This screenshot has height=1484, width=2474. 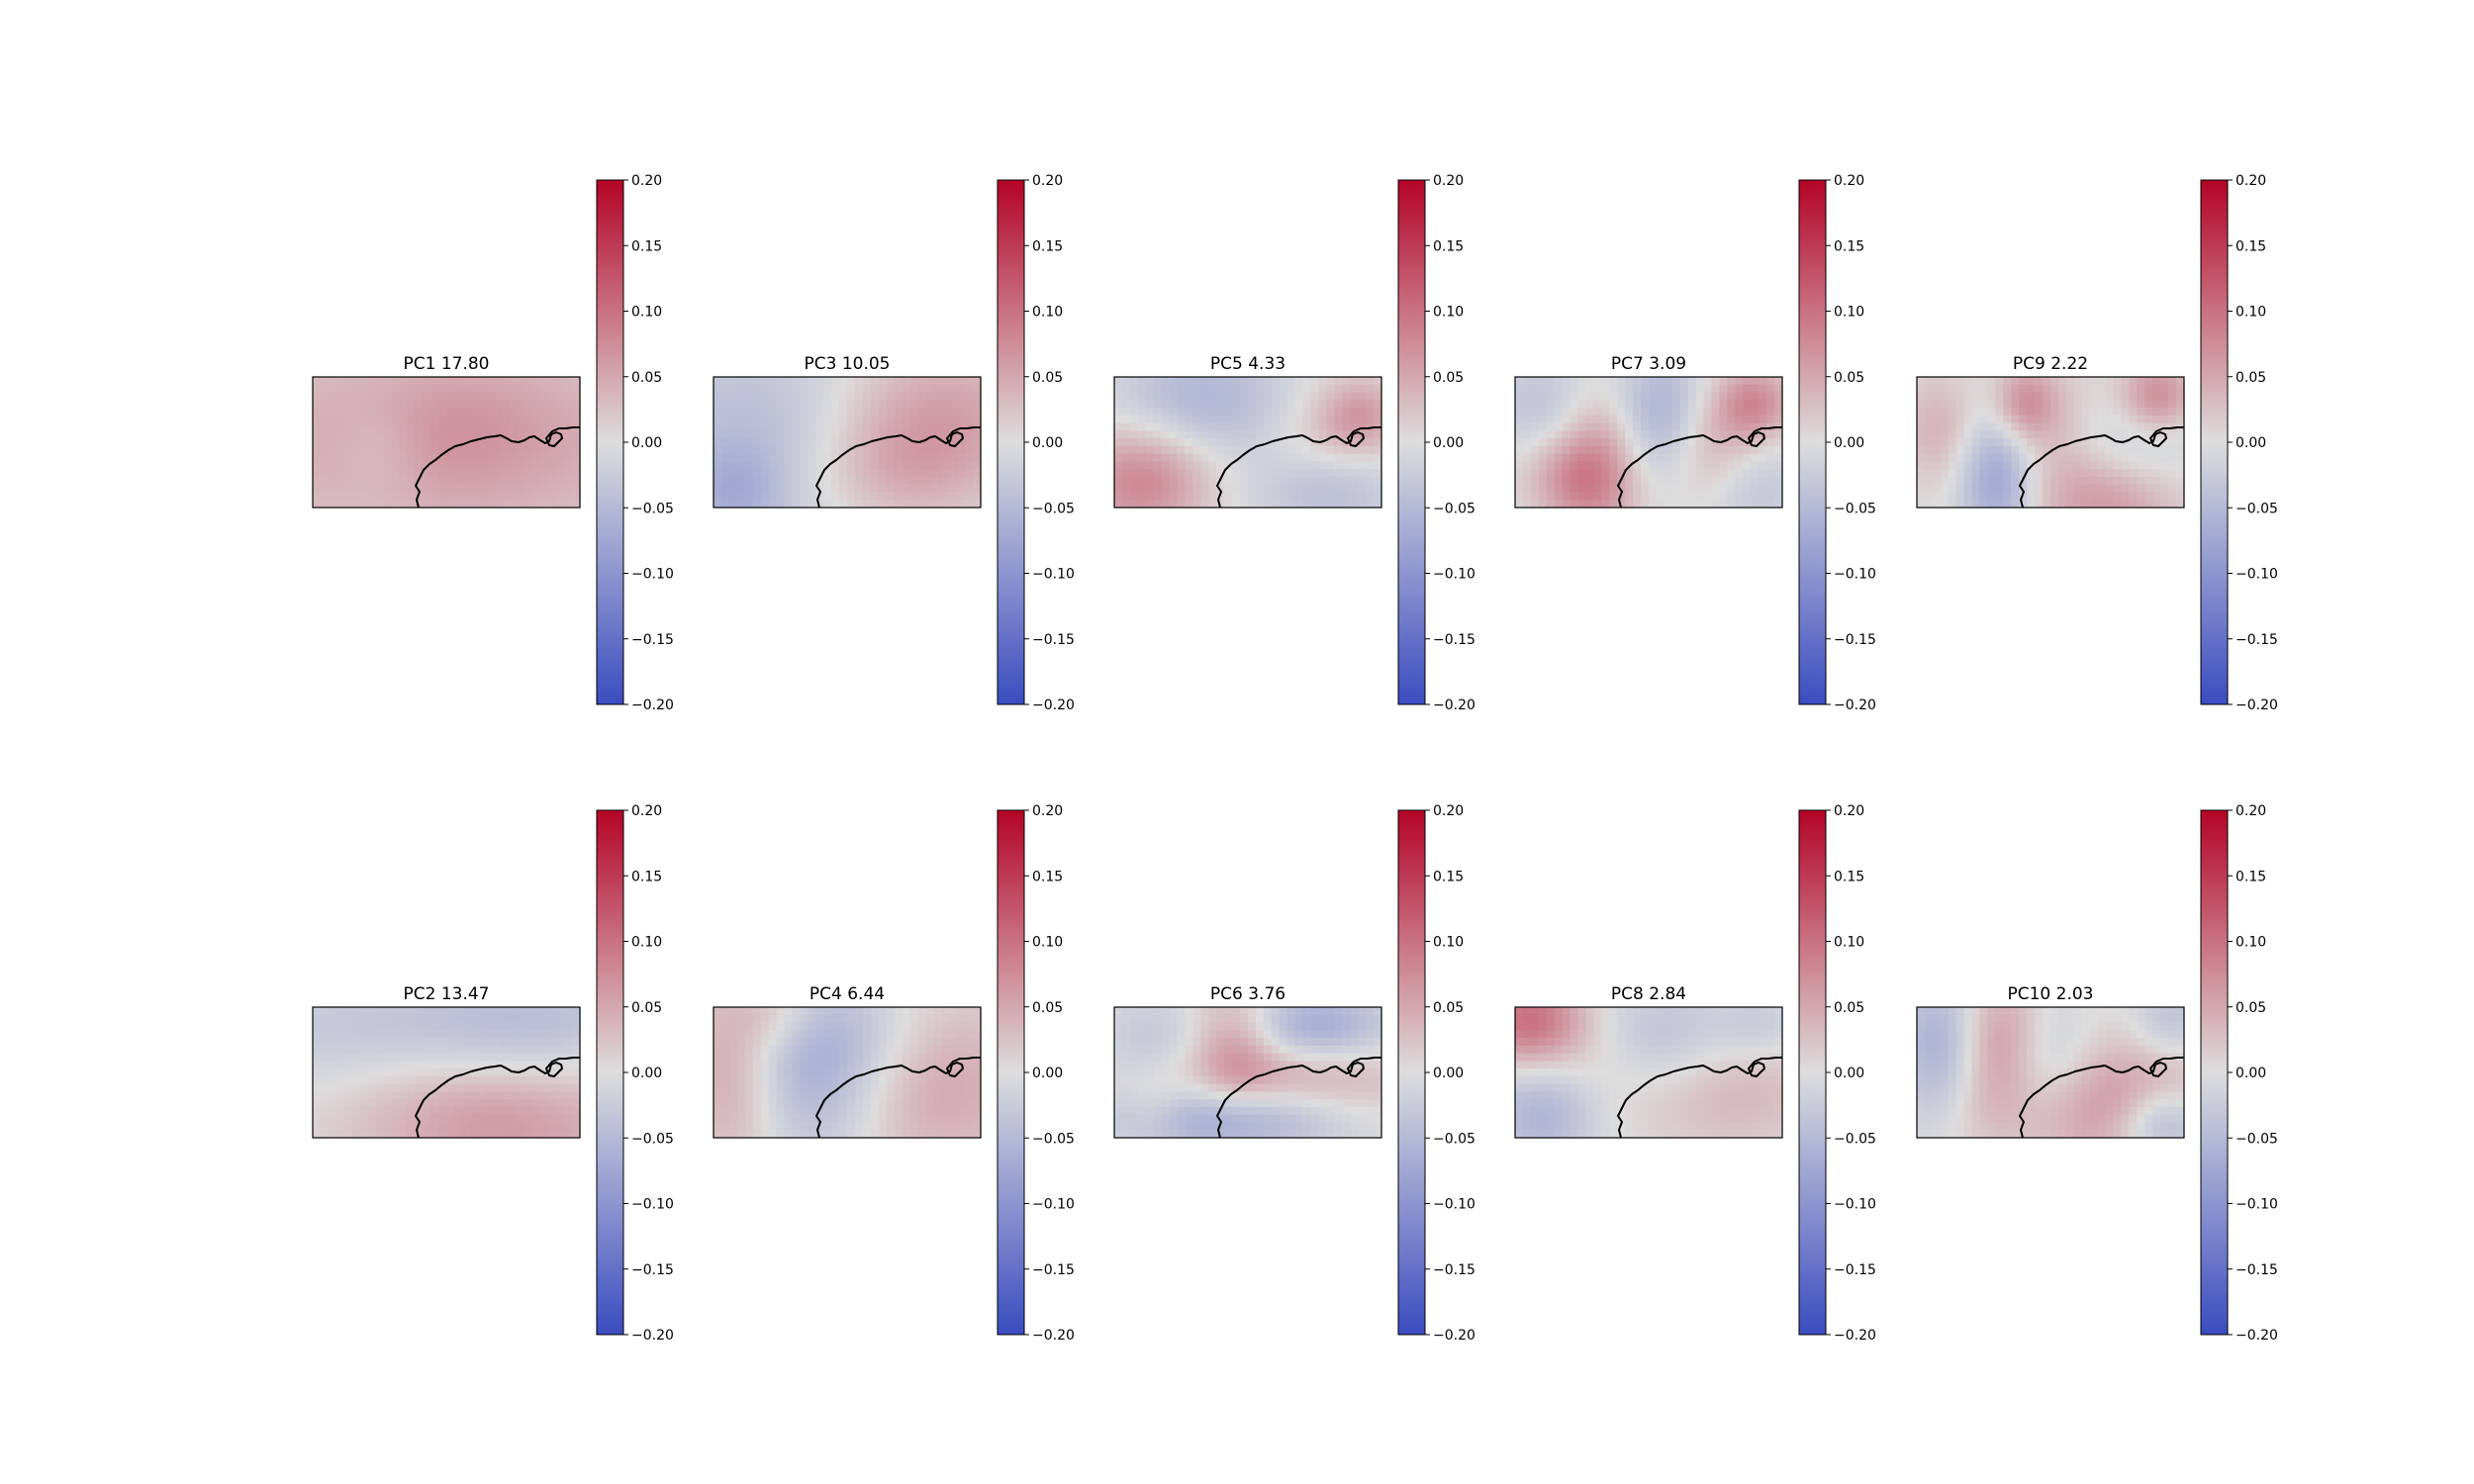 What do you see at coordinates (653, 1270) in the screenshot?
I see `colorbar-tick-label: −0.15` at bounding box center [653, 1270].